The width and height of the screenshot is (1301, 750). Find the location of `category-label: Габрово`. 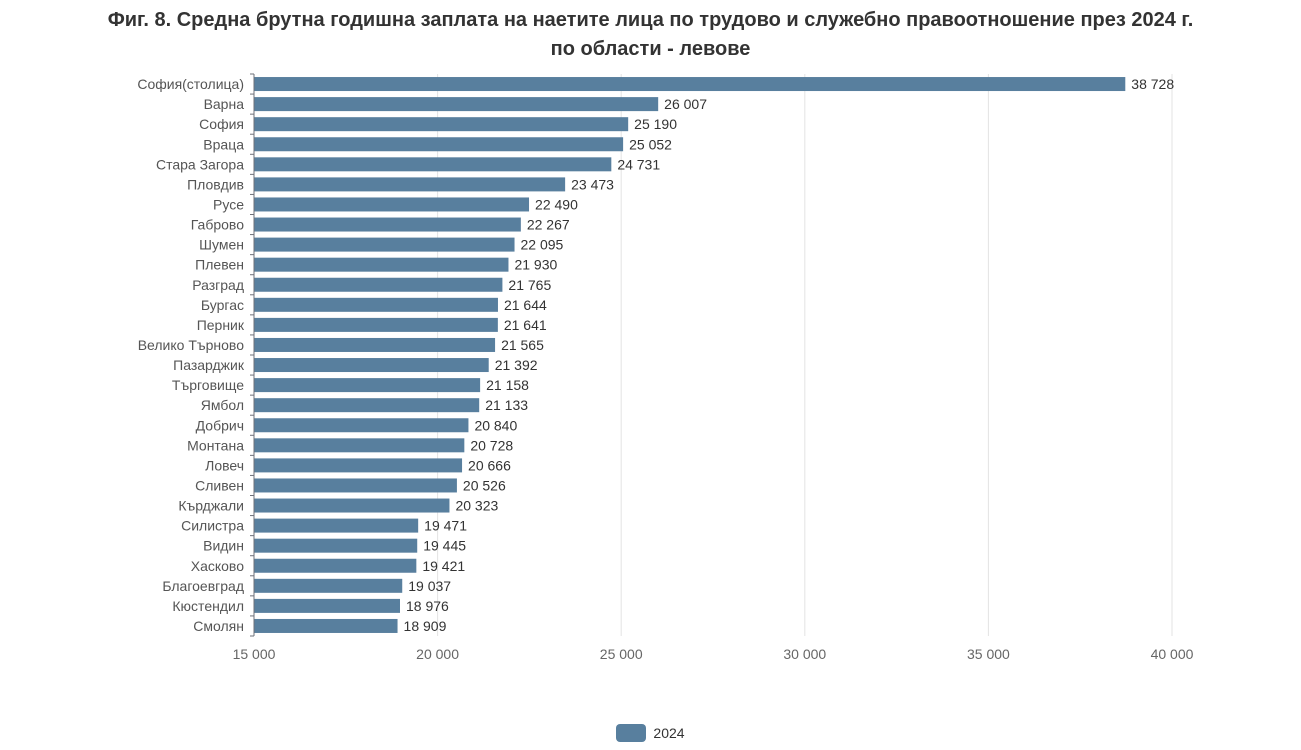

category-label: Габрово is located at coordinates (217, 225).